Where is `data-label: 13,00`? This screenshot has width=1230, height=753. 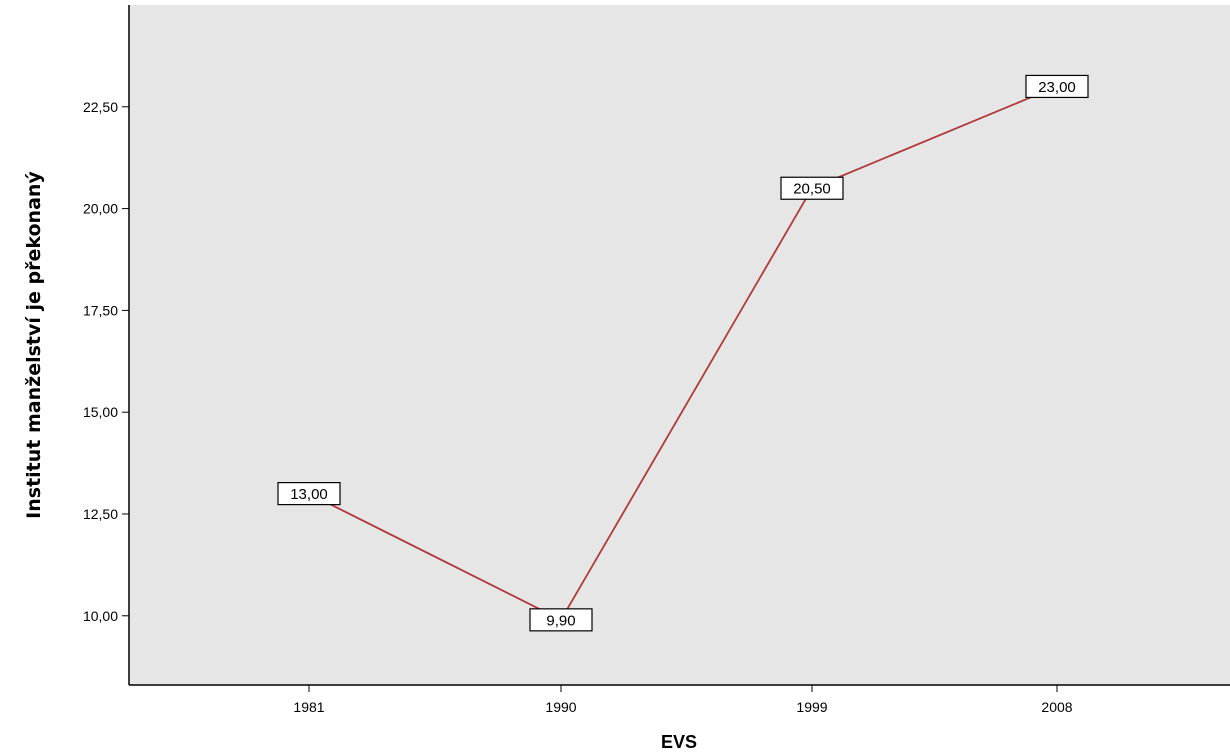
data-label: 13,00 is located at coordinates (309, 494).